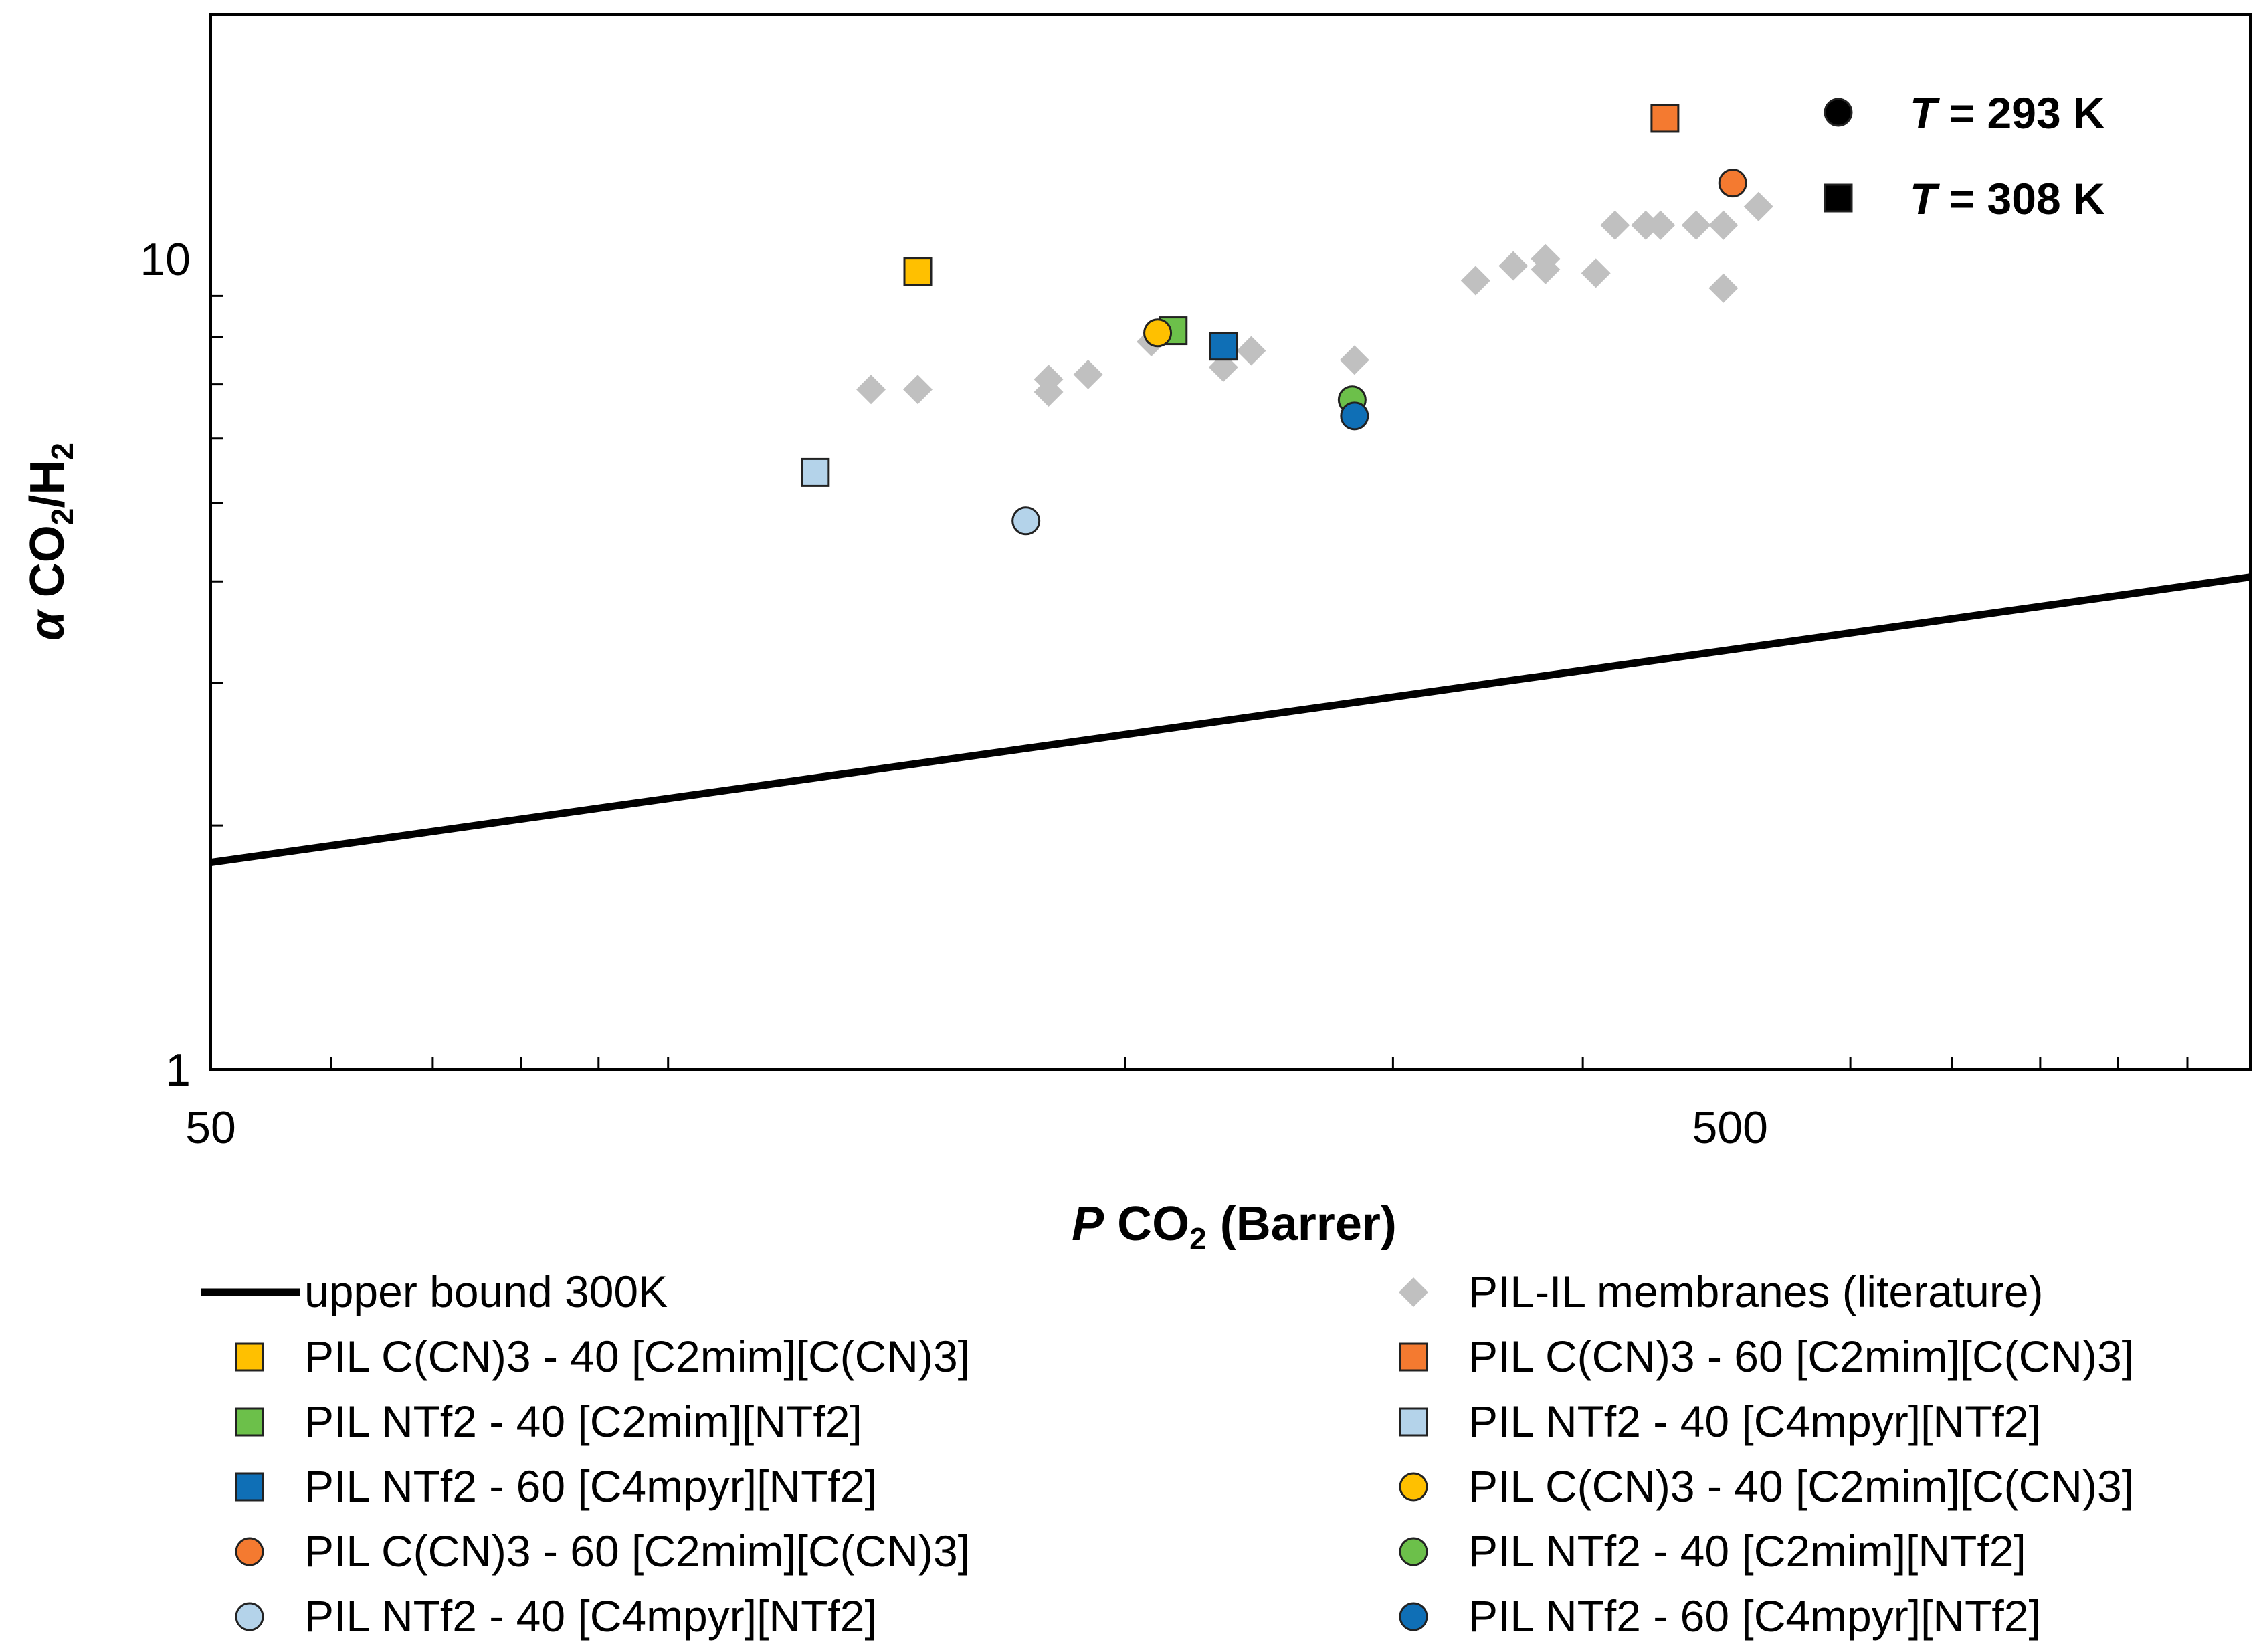  I want to click on temp-key-circle-marker, so click(1838, 112).